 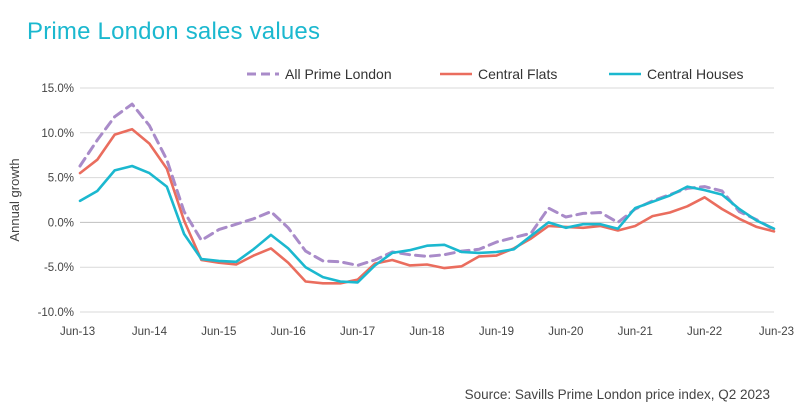 What do you see at coordinates (635, 332) in the screenshot?
I see `x-tick-label: Jun-21` at bounding box center [635, 332].